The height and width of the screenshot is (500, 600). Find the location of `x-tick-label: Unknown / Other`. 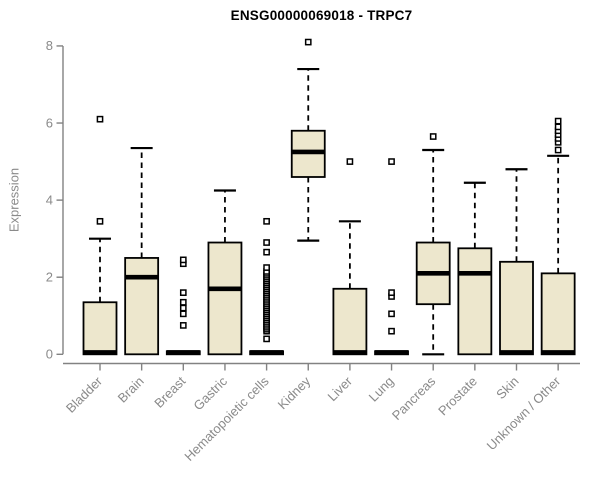

x-tick-label: Unknown / Other is located at coordinates (524, 413).